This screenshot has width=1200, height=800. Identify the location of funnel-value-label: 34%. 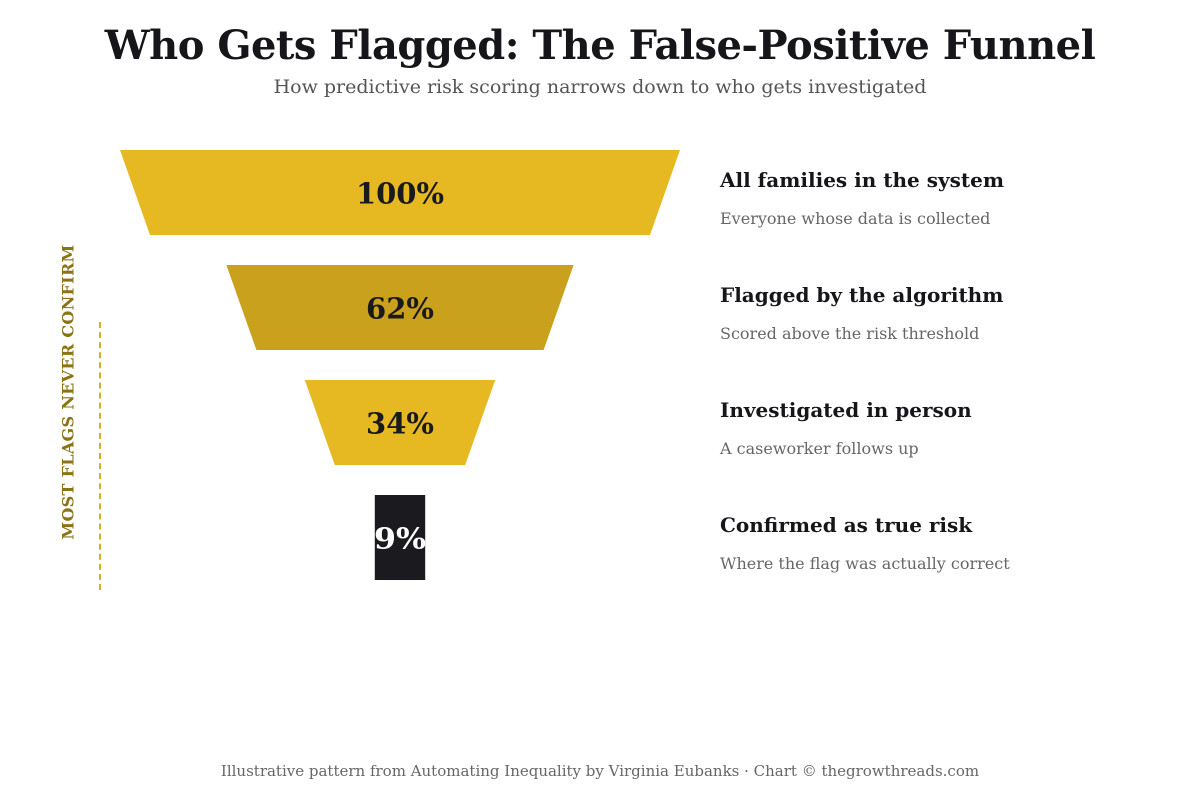
(400, 424).